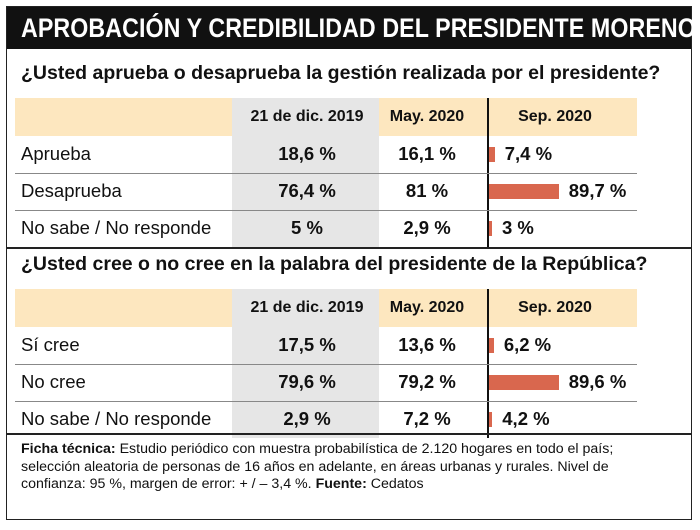 Image resolution: width=700 pixels, height=530 pixels. Describe the element at coordinates (427, 381) in the screenshot. I see `value-cell: 79,2 %` at that location.